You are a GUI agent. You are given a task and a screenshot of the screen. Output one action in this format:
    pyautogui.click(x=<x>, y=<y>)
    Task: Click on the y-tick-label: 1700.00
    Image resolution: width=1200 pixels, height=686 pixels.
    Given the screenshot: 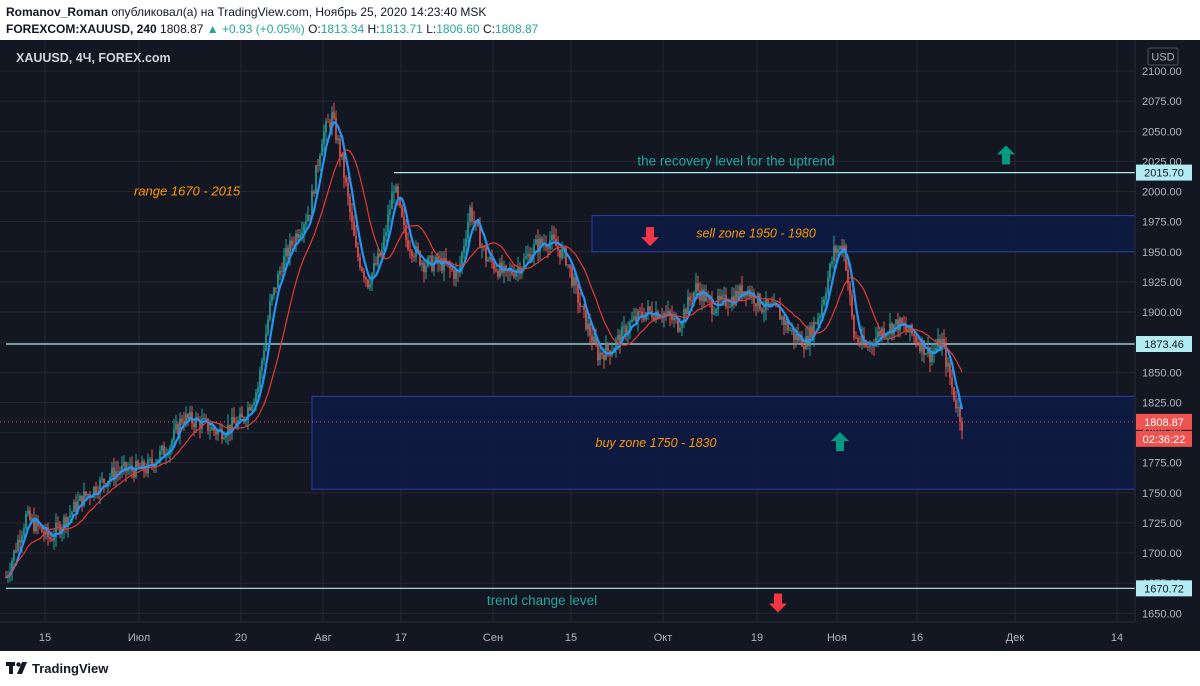 What is the action you would take?
    pyautogui.click(x=1162, y=554)
    